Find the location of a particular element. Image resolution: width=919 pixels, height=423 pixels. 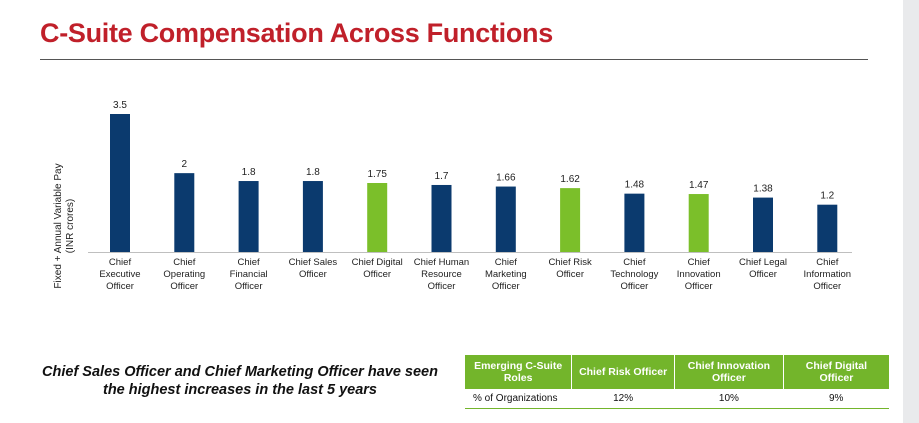

bar-value-label: 1.62 is located at coordinates (570, 179).